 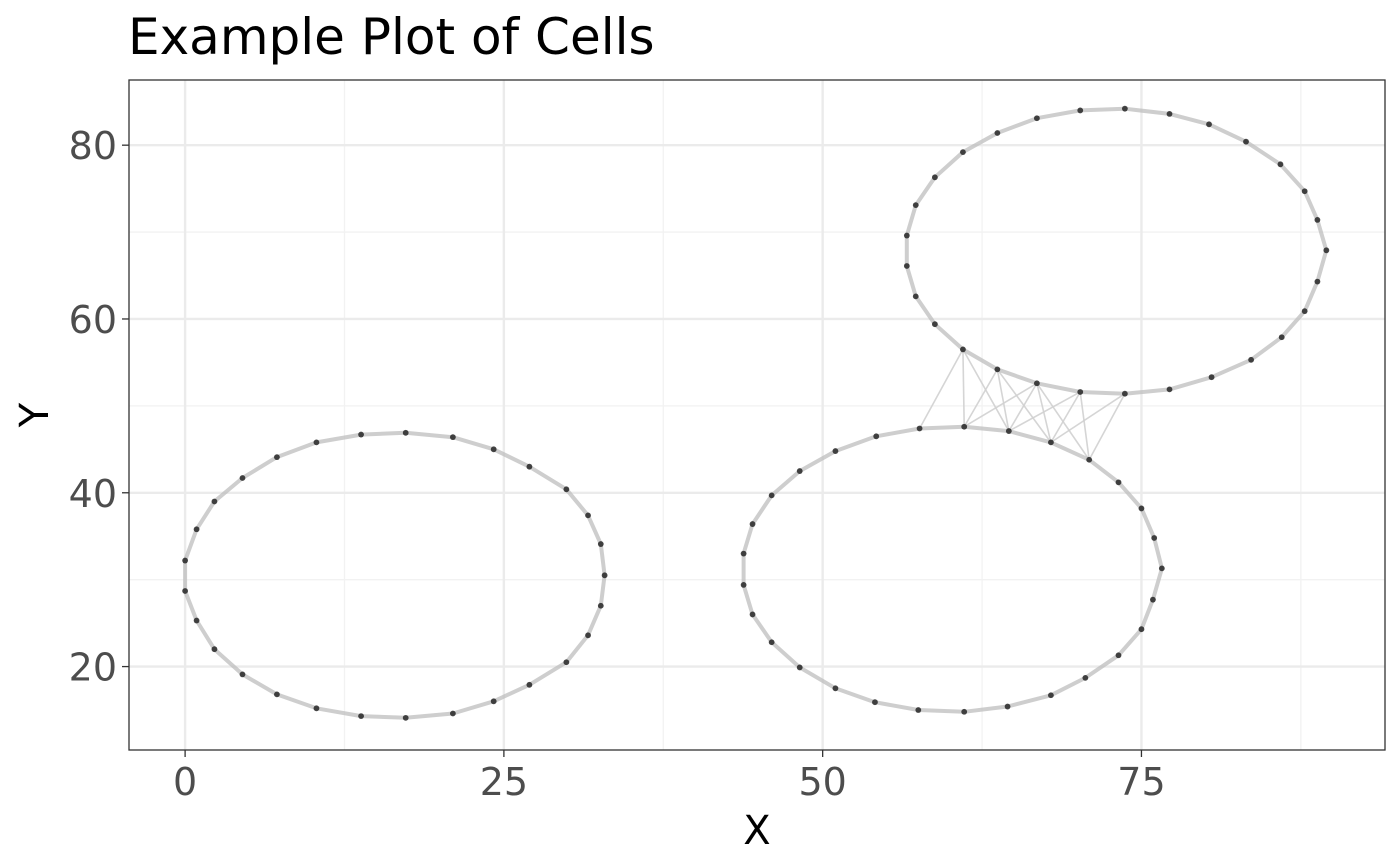 I want to click on cross-cell-edges, so click(x=1022, y=404).